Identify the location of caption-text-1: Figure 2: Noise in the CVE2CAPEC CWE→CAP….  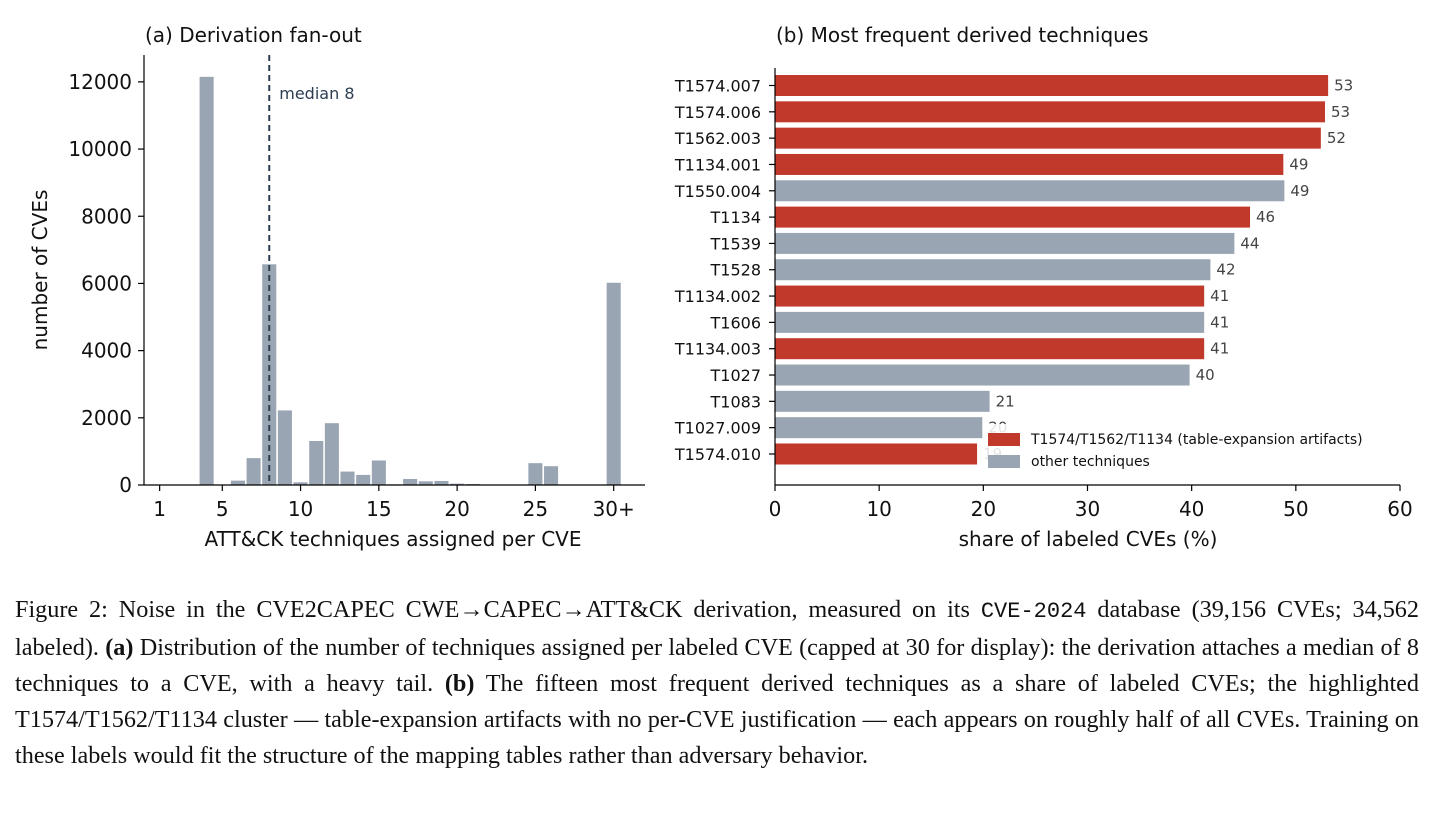
(498, 609).